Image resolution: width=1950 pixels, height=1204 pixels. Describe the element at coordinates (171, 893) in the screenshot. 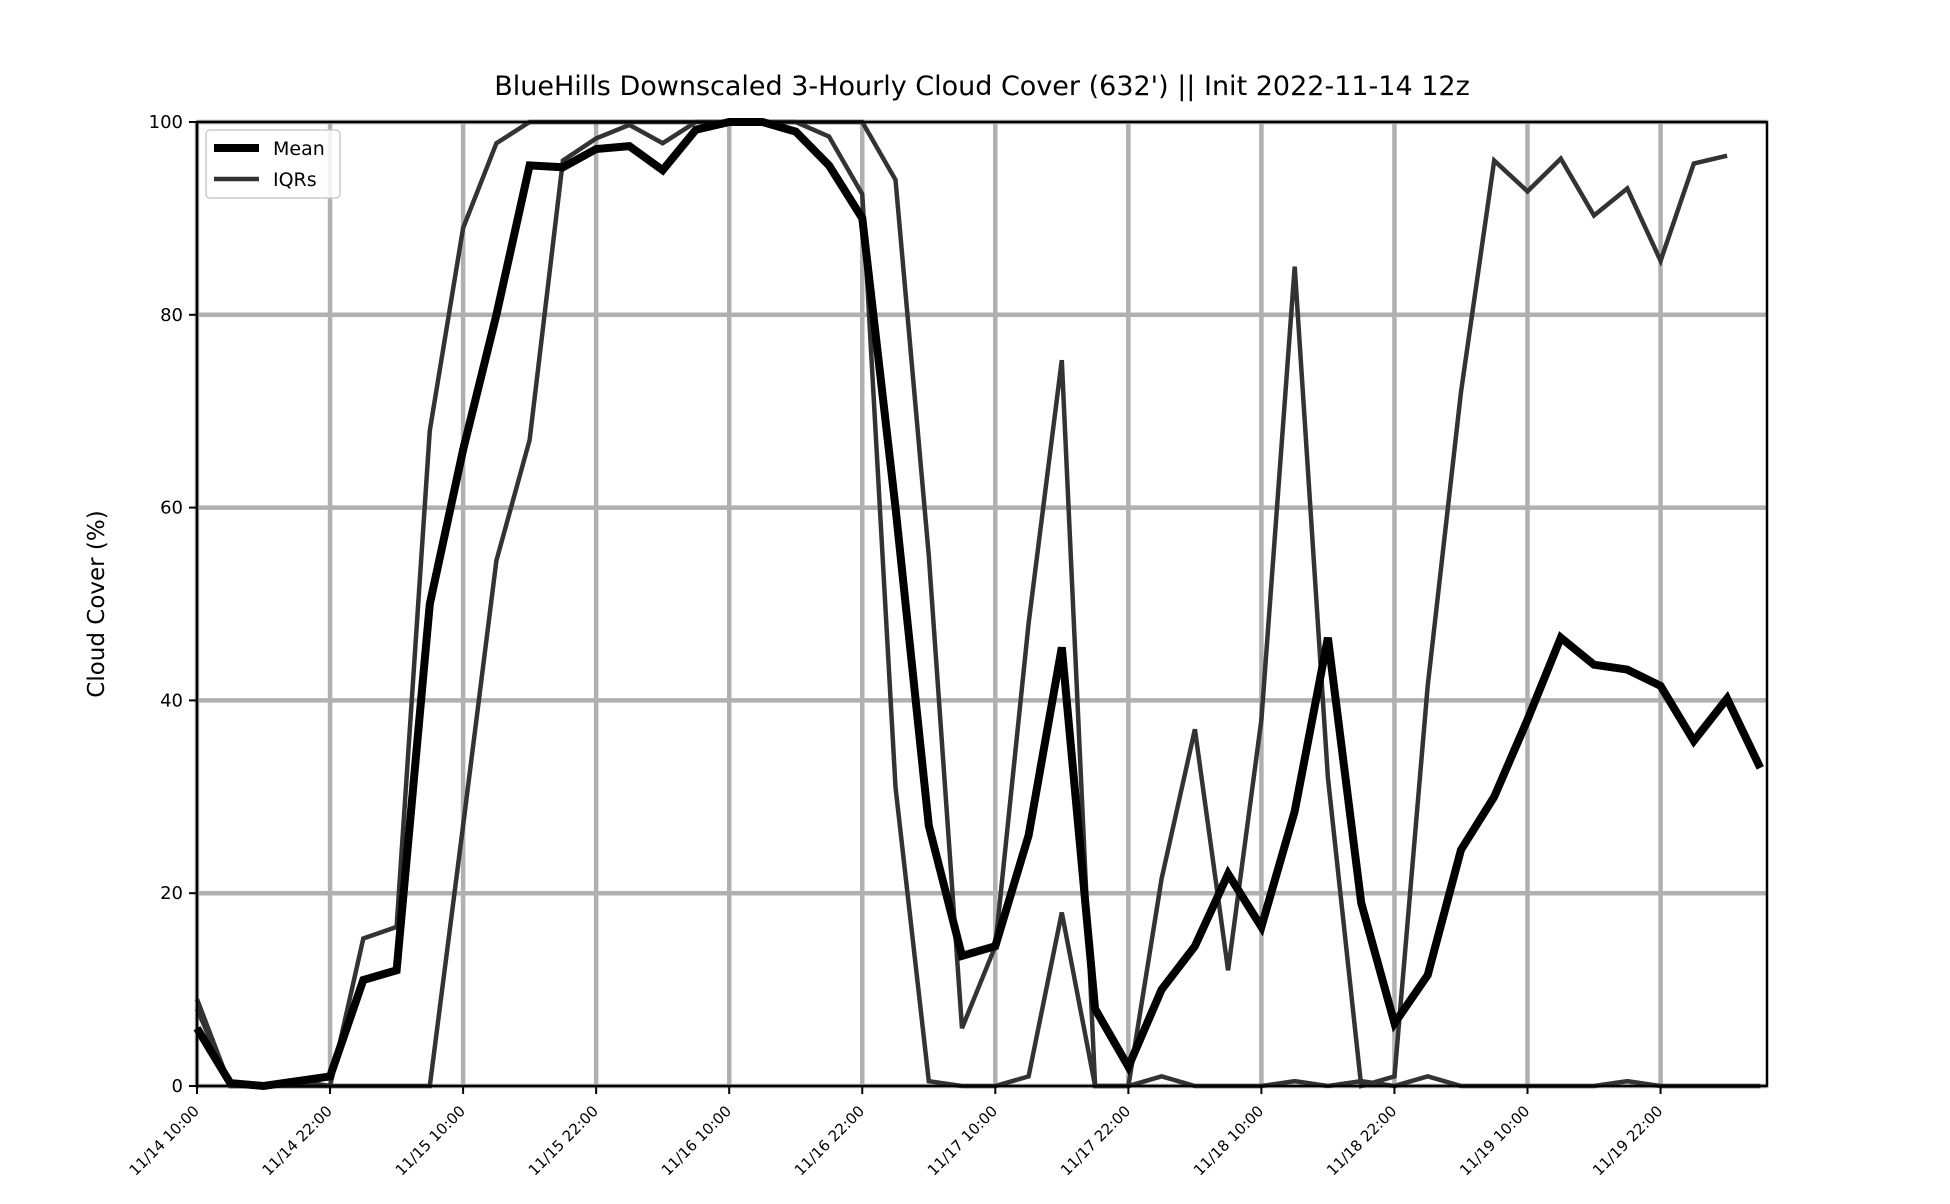

I see `y-tick-label: 20` at that location.